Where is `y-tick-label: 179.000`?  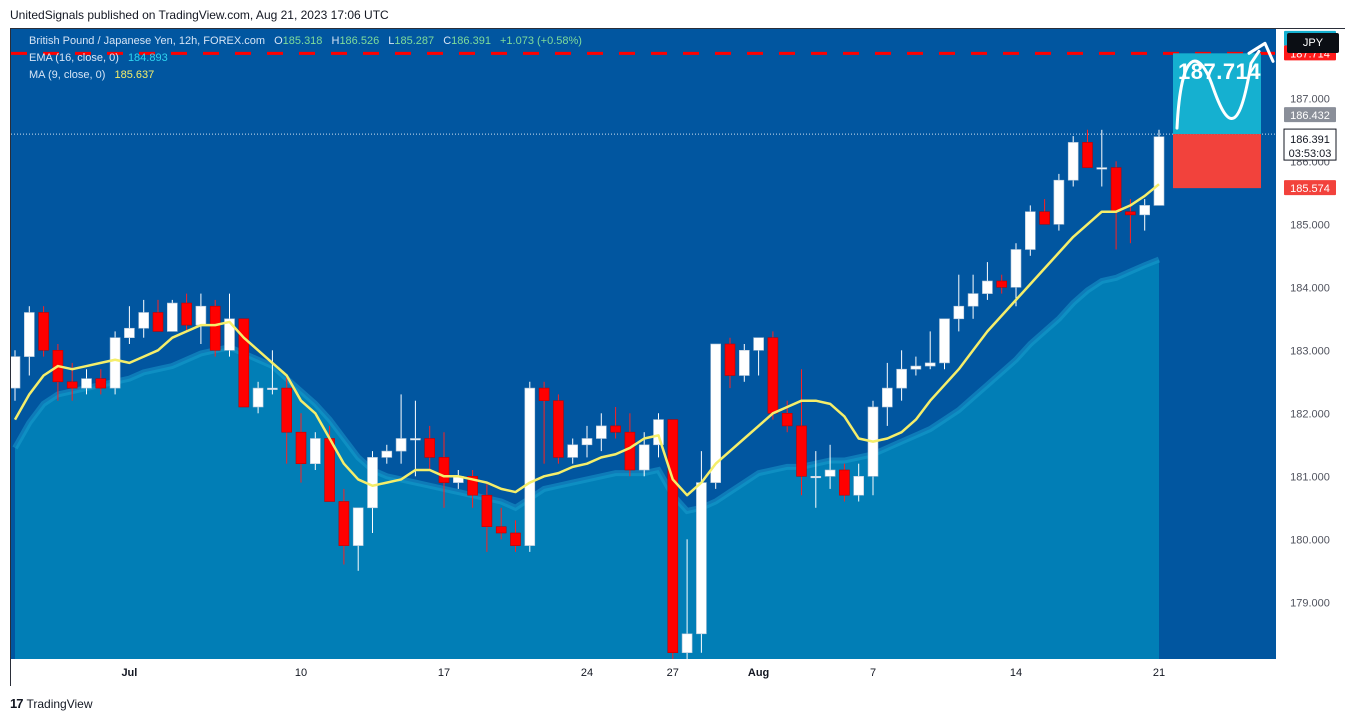 y-tick-label: 179.000 is located at coordinates (1310, 603).